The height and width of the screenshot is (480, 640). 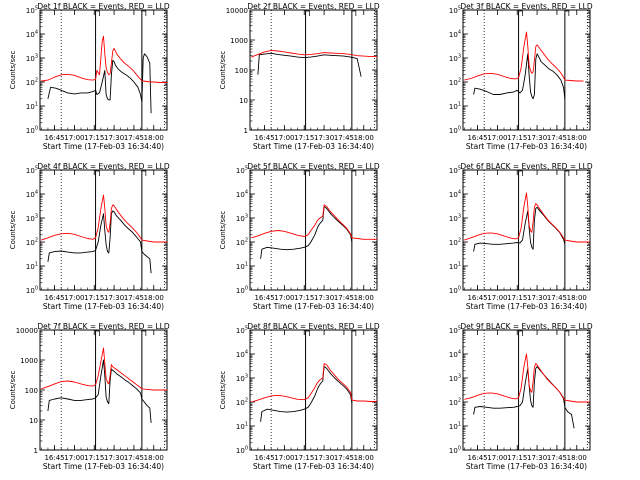 I want to click on chart-title: Det 9f BLACK = Events, RED = LLD, so click(x=526, y=326).